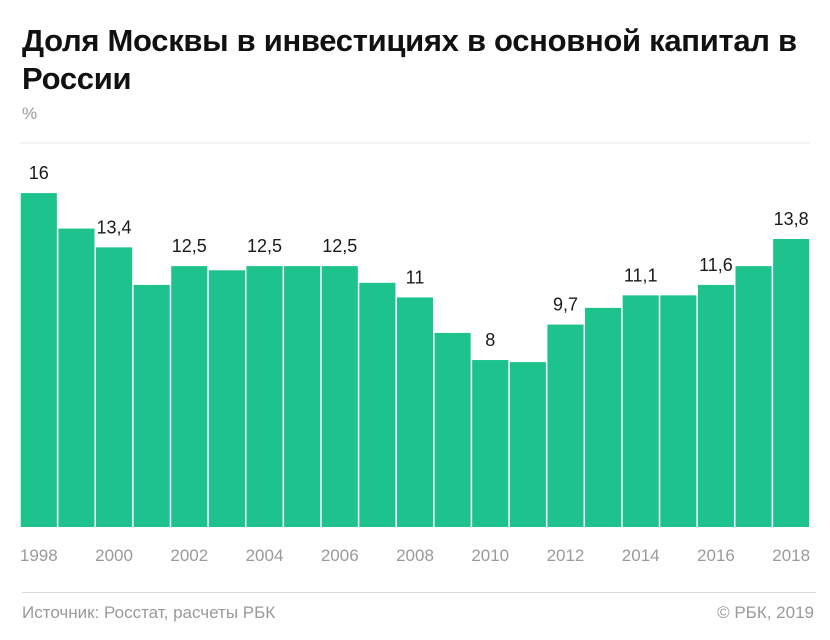  Describe the element at coordinates (340, 555) in the screenshot. I see `x-tick-label-2006: 2006` at that location.